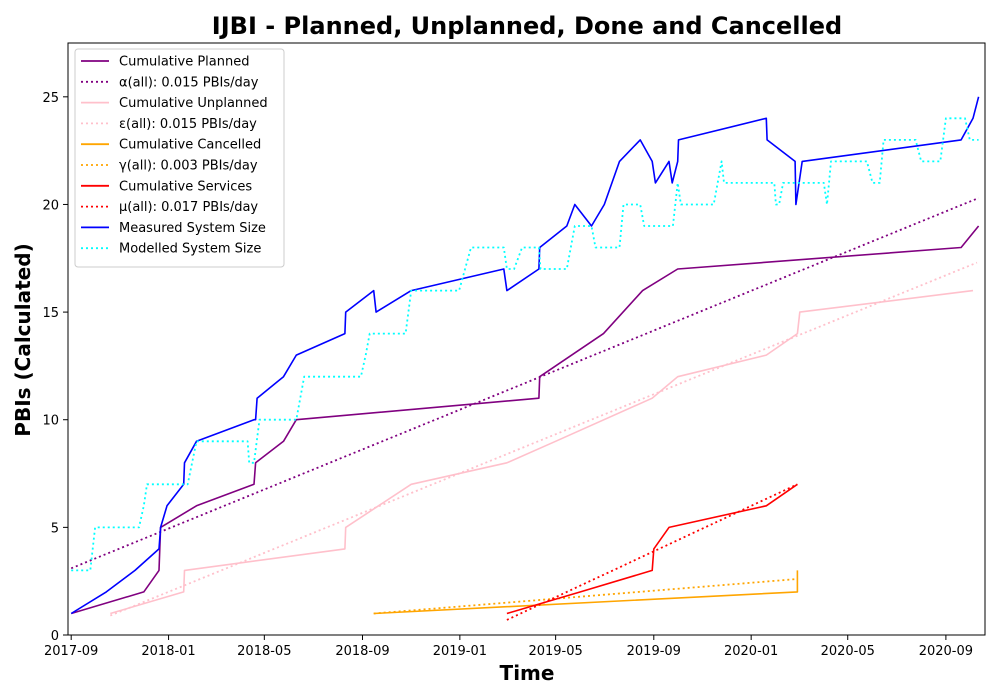 This screenshot has height=700, width=1000. I want to click on legend-label: Cumulative Services, so click(185, 186).